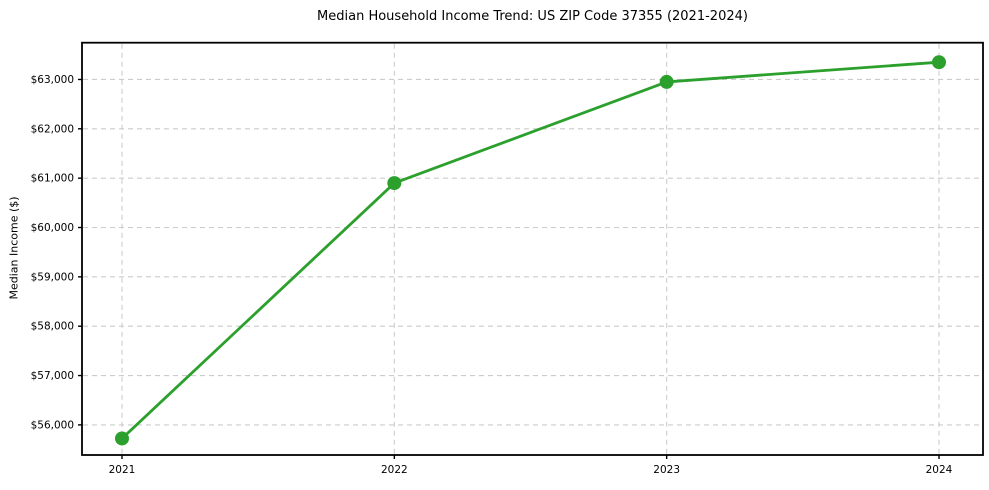 This screenshot has width=989, height=490. Describe the element at coordinates (52, 277) in the screenshot. I see `y-tick-label: $59,000` at that location.